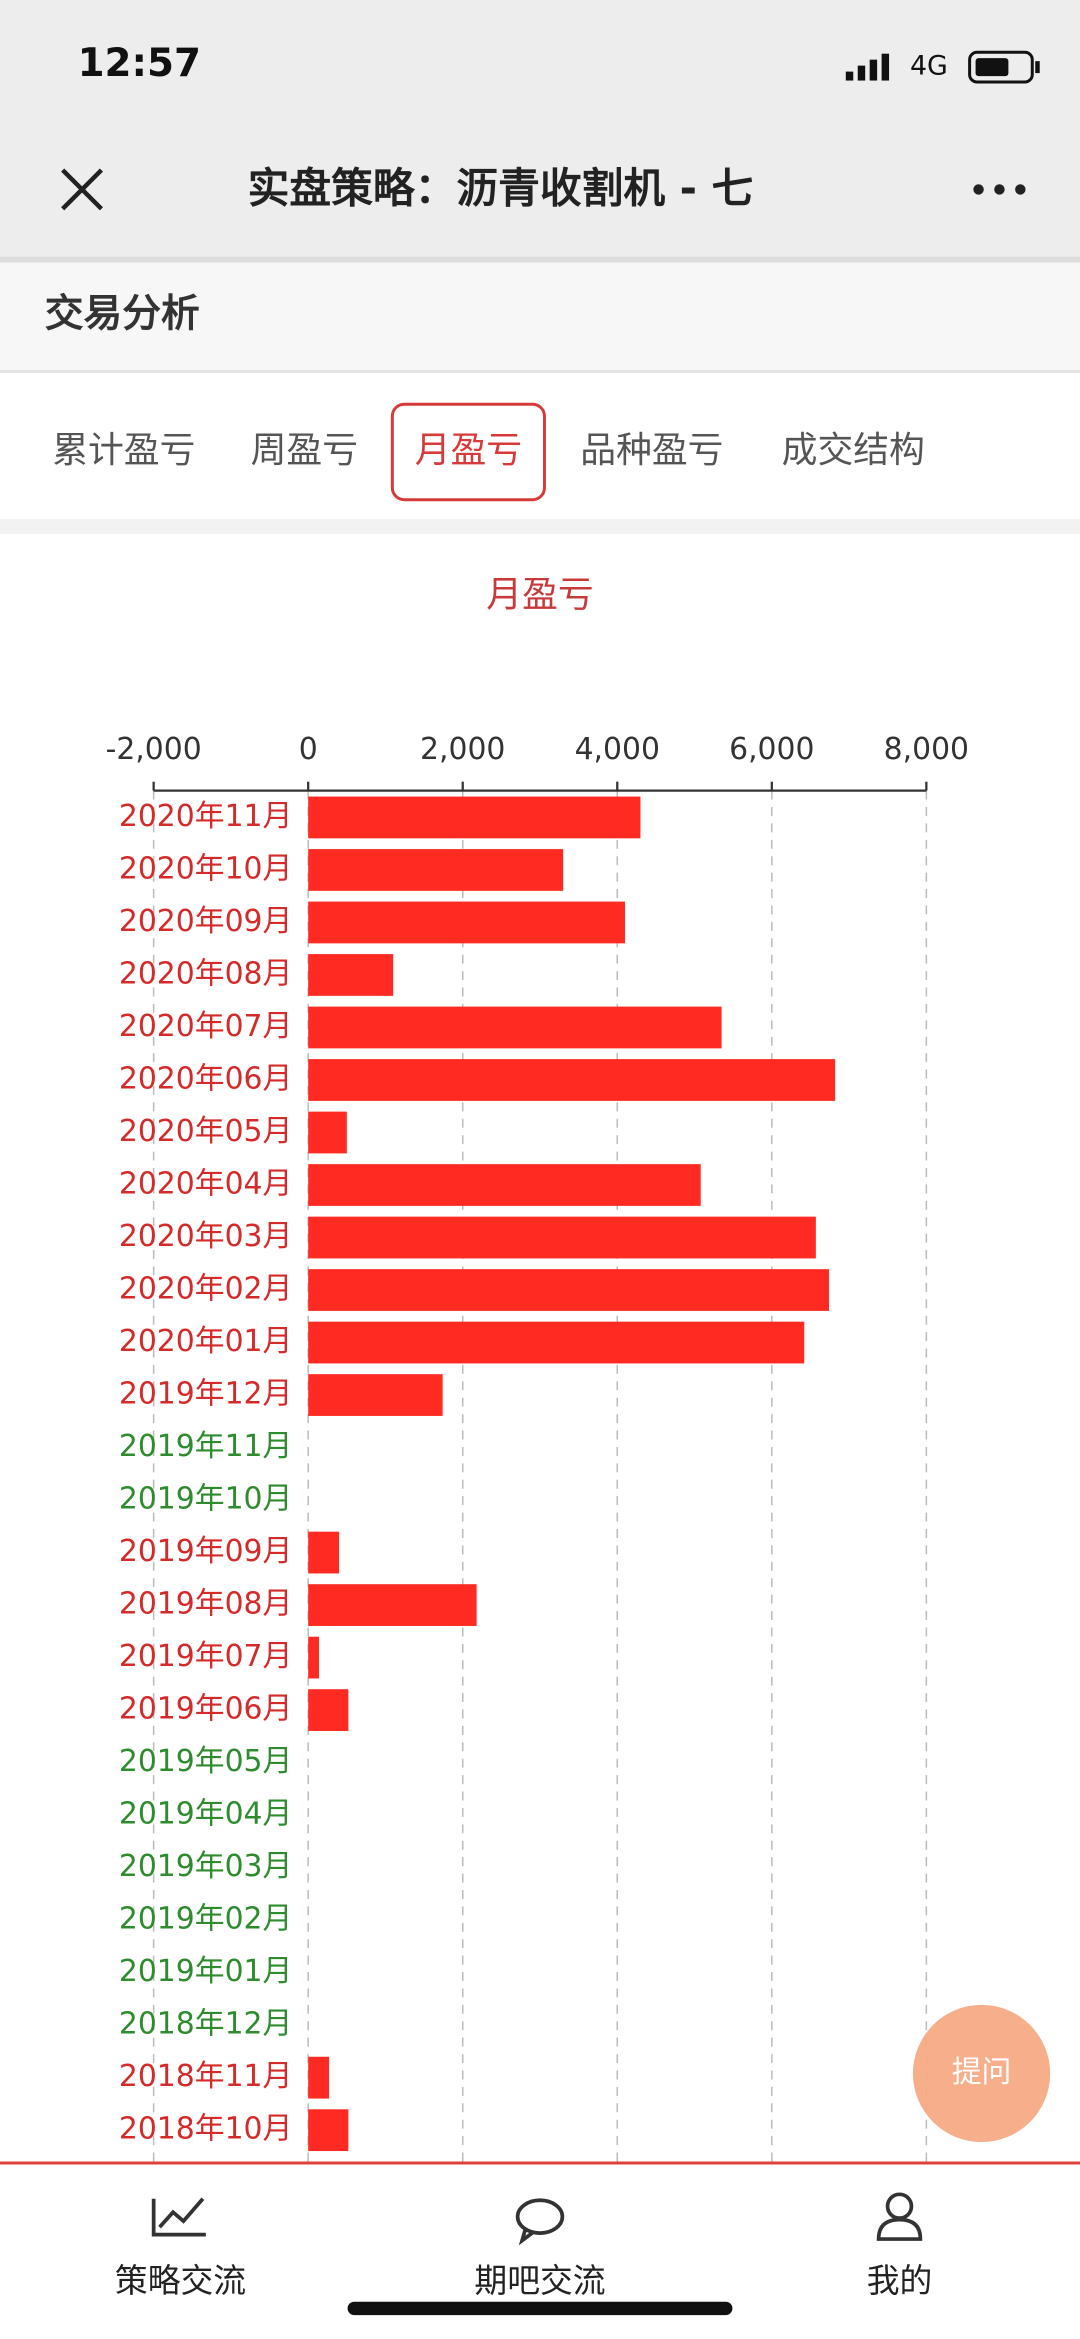 The width and height of the screenshot is (1080, 2339). Describe the element at coordinates (929, 66) in the screenshot. I see `status-network: 4G` at that location.